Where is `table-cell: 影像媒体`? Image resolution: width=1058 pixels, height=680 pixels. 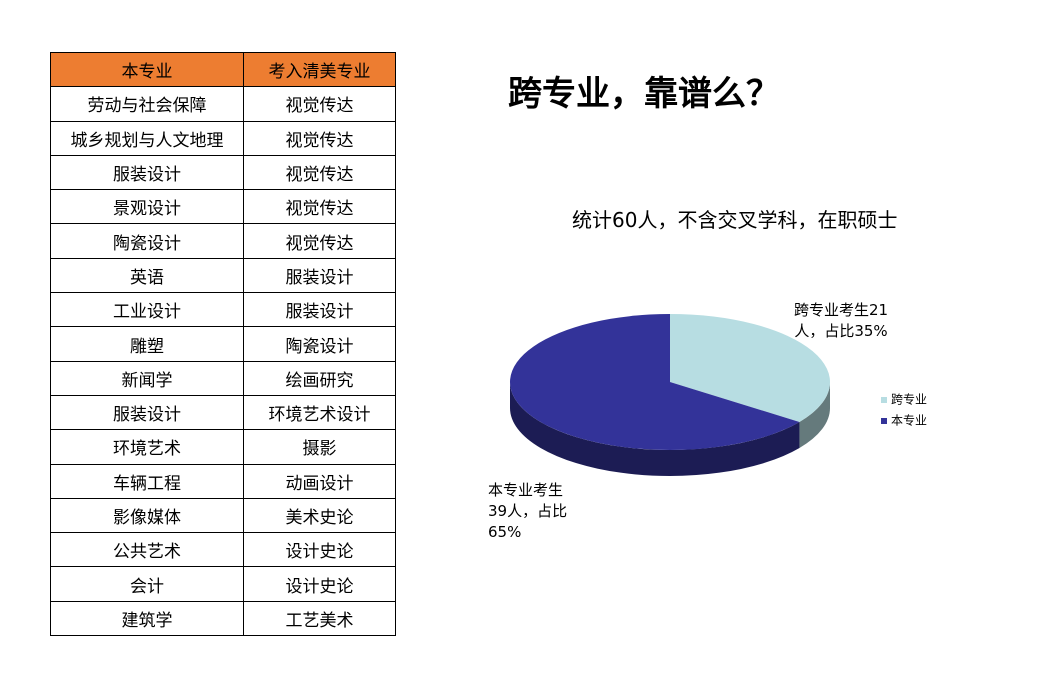
table-cell: 影像媒体 is located at coordinates (147, 515).